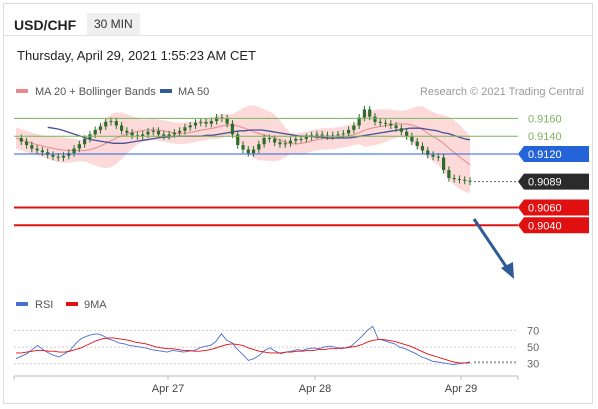  What do you see at coordinates (243, 350) in the screenshot?
I see `rsi-ma-line` at bounding box center [243, 350].